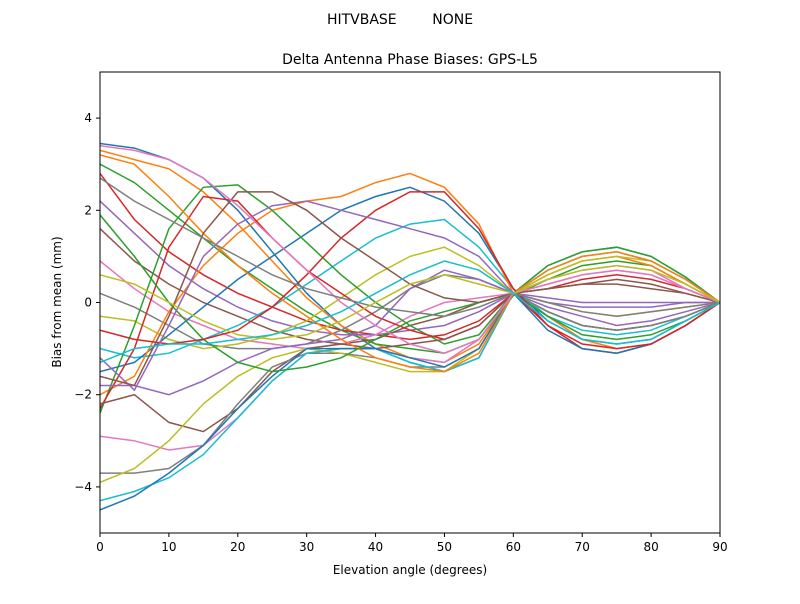  Describe the element at coordinates (83, 487) in the screenshot. I see `y-tick-label: −4` at that location.